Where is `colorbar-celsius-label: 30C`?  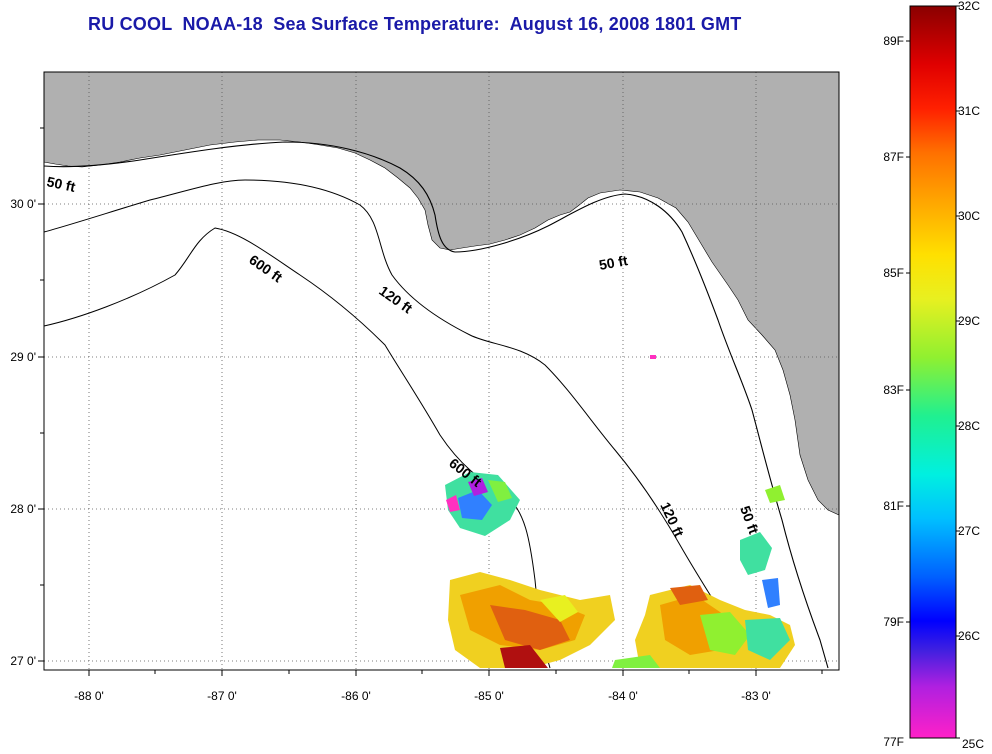 colorbar-celsius-label: 30C is located at coordinates (969, 216).